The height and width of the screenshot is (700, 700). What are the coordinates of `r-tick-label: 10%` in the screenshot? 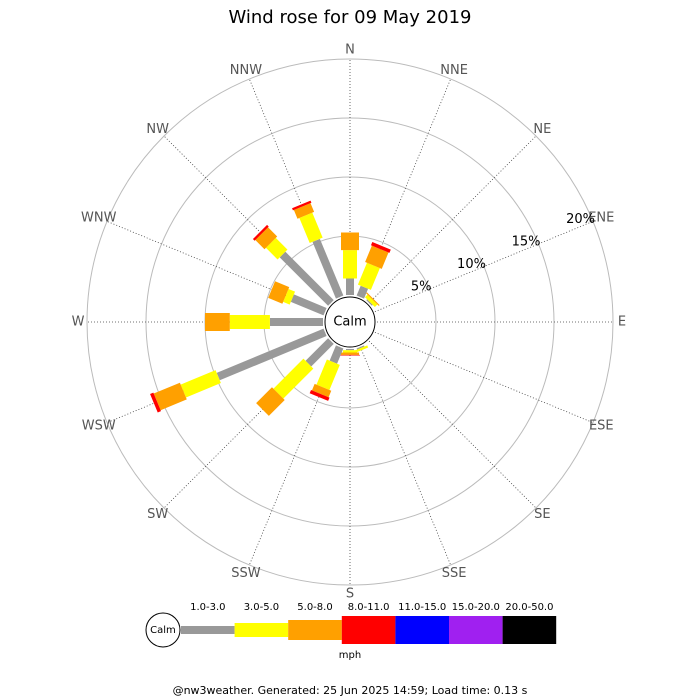 It's located at (471, 264).